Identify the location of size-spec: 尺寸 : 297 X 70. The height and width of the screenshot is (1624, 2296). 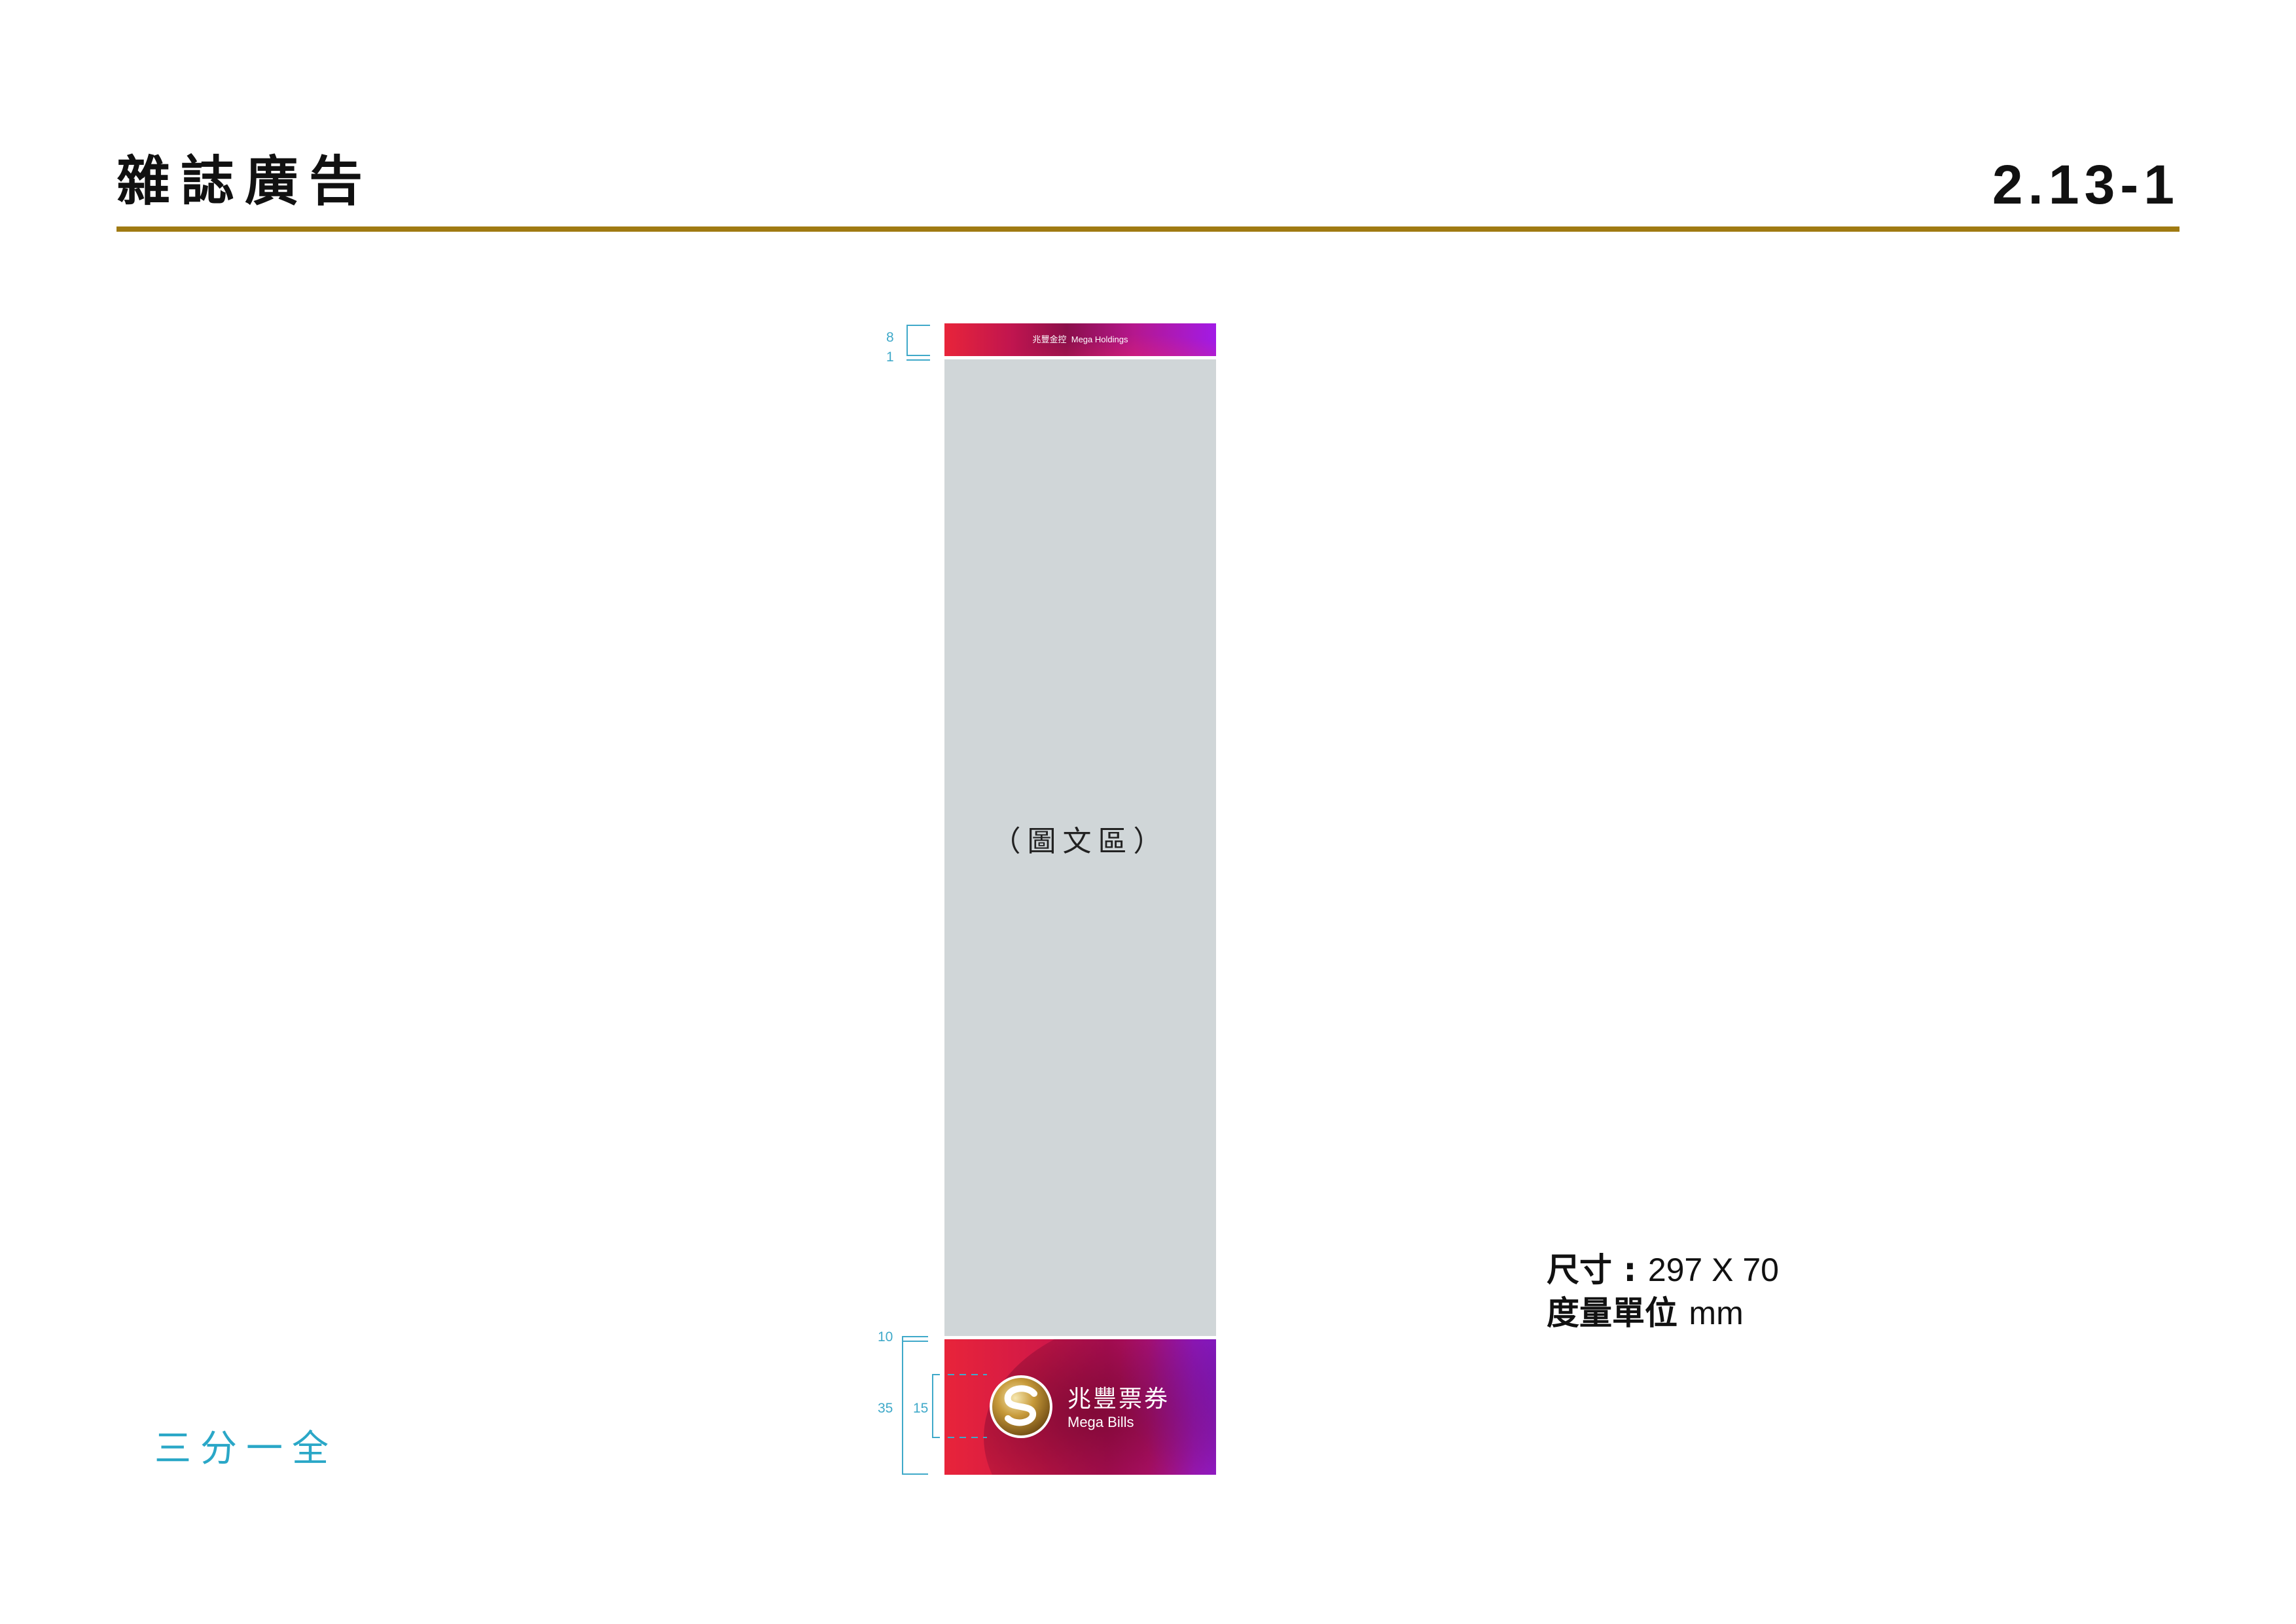
(1663, 1267).